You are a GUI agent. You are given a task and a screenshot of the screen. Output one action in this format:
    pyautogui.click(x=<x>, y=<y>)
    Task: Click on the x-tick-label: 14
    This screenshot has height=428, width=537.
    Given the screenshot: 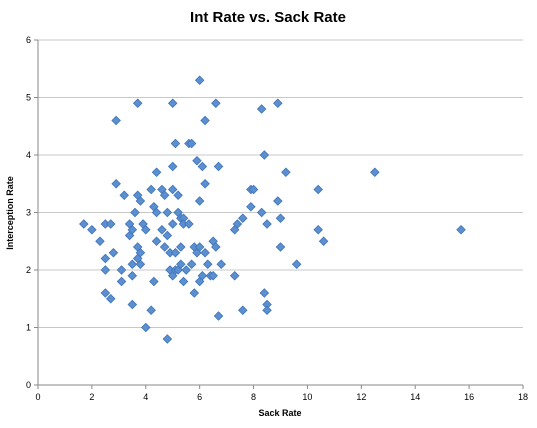 What is the action you would take?
    pyautogui.click(x=415, y=397)
    